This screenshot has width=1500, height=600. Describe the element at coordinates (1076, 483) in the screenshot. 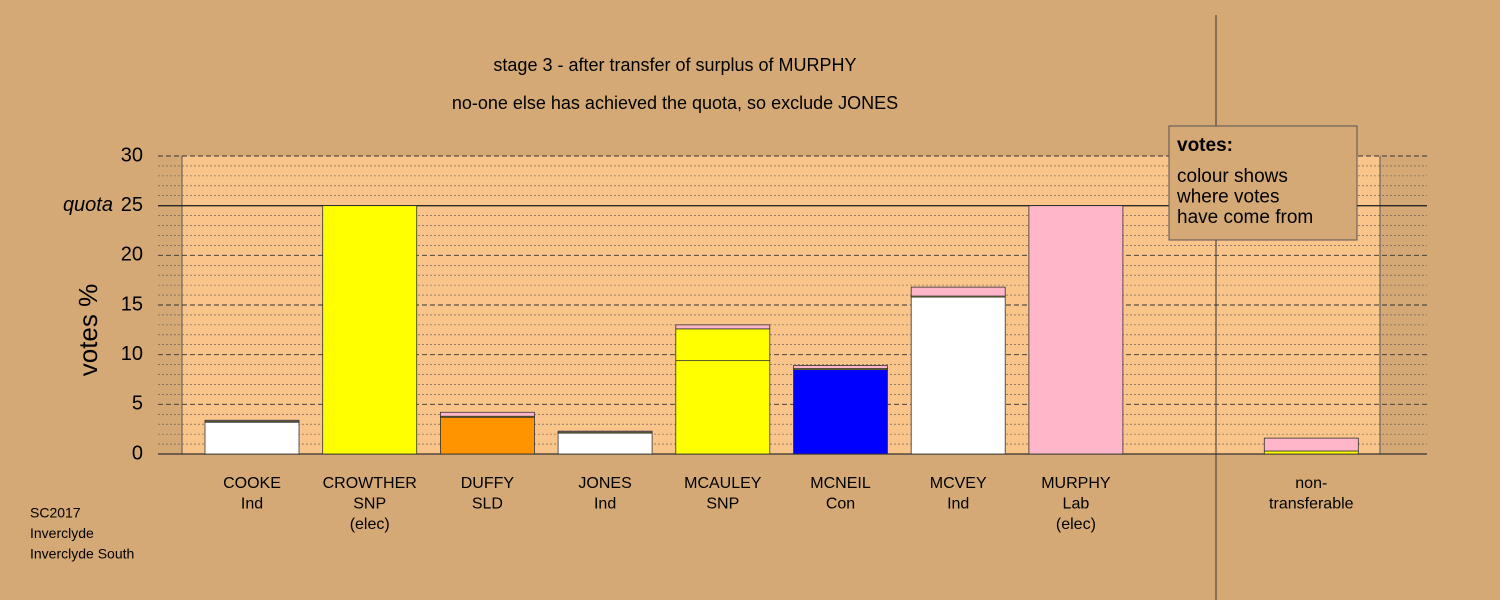

I see `x-tick-label: MURPHY` at that location.